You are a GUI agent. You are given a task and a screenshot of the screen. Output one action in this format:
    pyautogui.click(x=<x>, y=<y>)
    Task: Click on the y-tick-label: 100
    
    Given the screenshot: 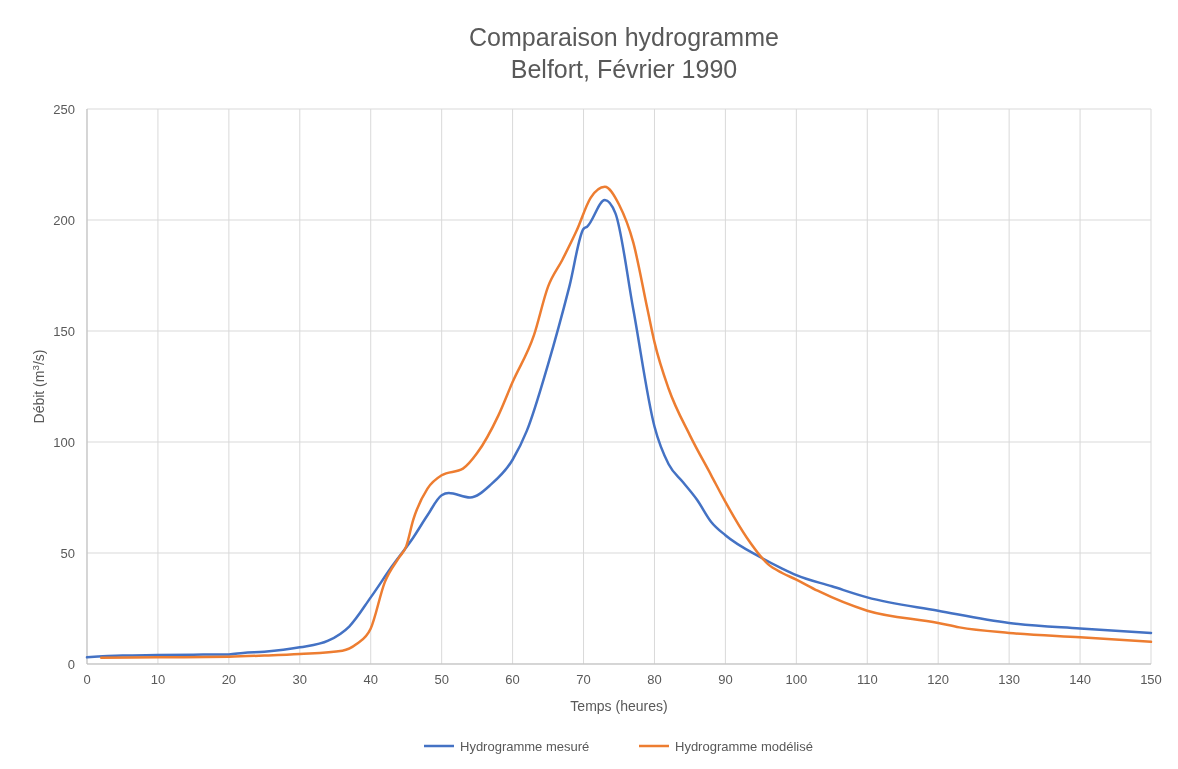 What is the action you would take?
    pyautogui.click(x=64, y=442)
    